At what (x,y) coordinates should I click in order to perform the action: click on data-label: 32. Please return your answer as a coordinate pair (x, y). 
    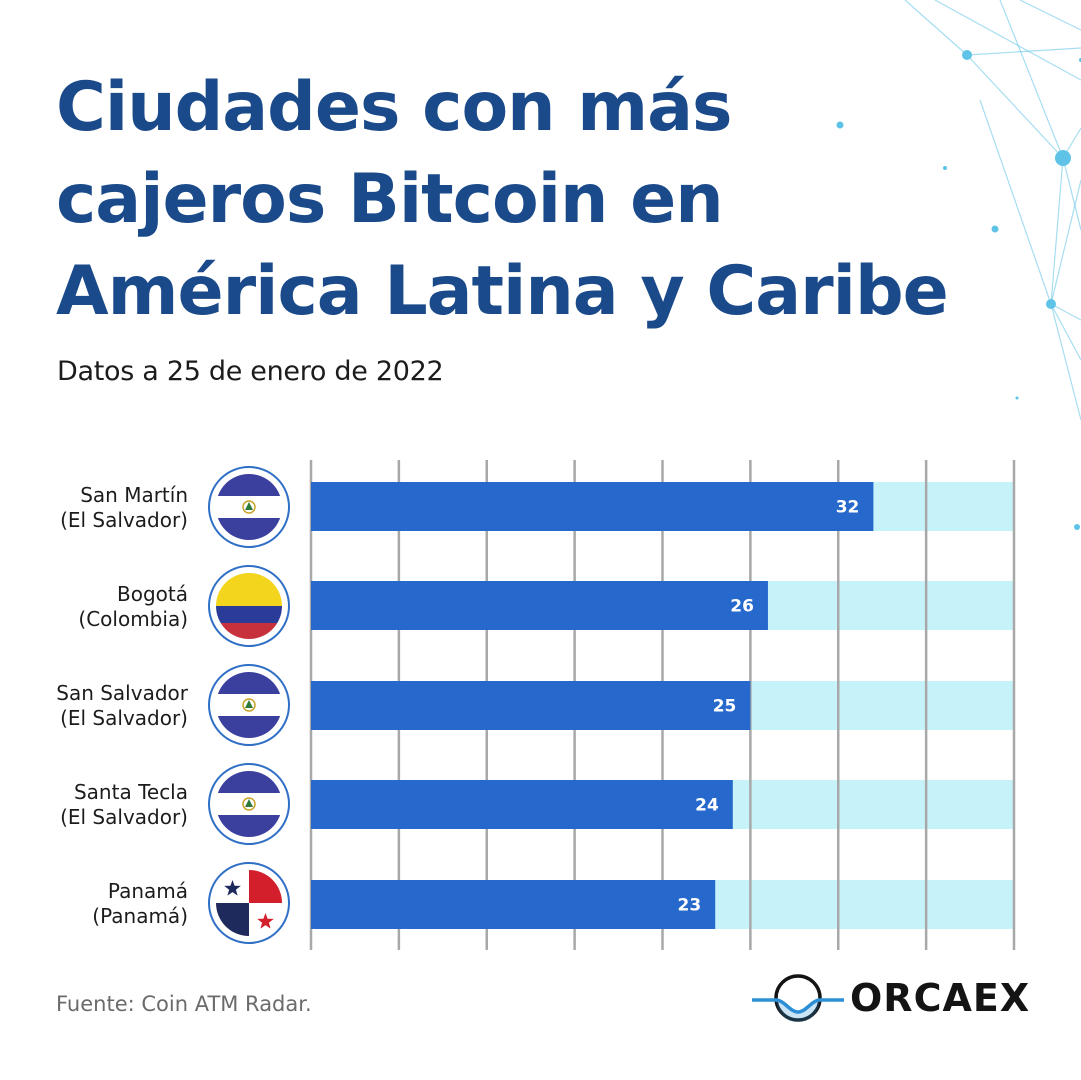
    Looking at the image, I should click on (848, 508).